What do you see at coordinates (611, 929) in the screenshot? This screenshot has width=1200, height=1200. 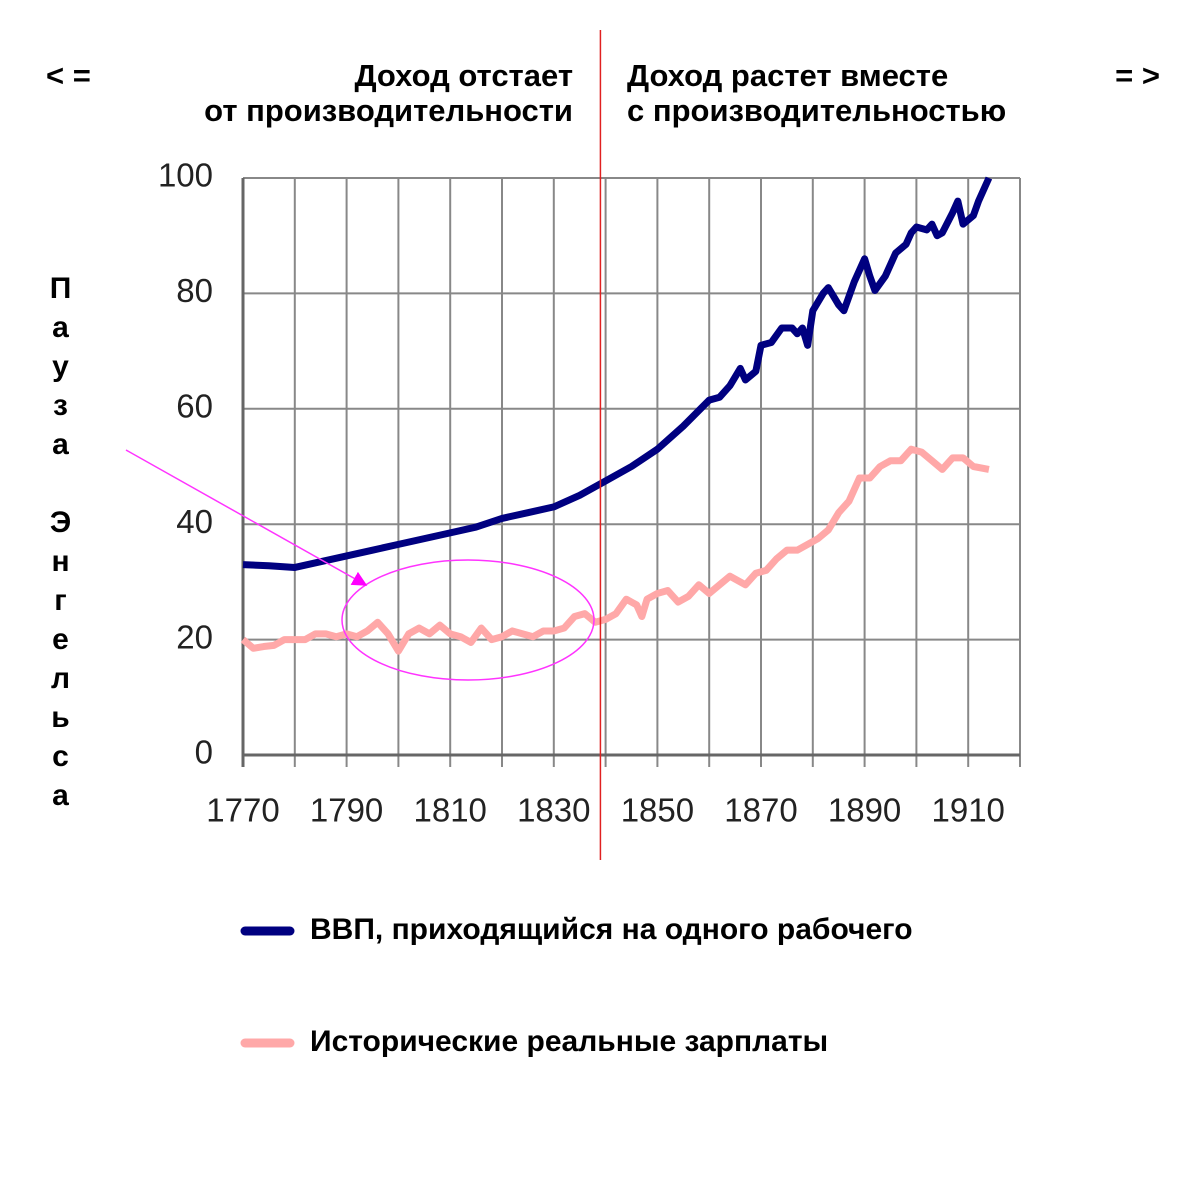 I see `legend-label: ВВП, приходящийся на одного рабочего` at bounding box center [611, 929].